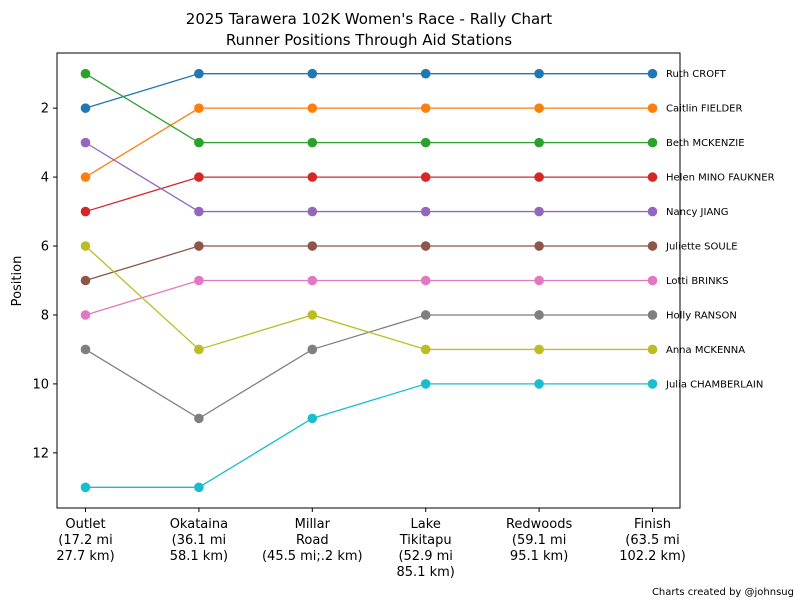 The image size is (804, 611). What do you see at coordinates (45, 247) in the screenshot?
I see `y-tick-label: 6` at bounding box center [45, 247].